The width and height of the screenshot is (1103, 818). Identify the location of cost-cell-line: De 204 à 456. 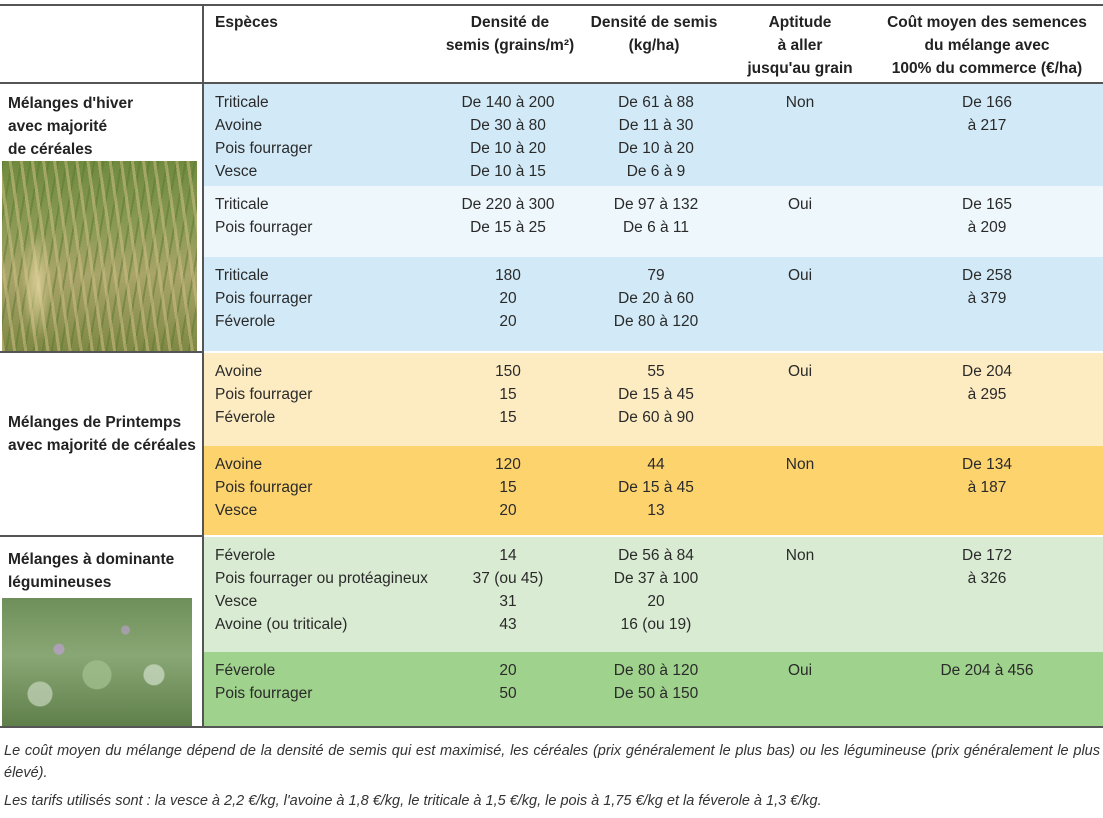
(987, 670).